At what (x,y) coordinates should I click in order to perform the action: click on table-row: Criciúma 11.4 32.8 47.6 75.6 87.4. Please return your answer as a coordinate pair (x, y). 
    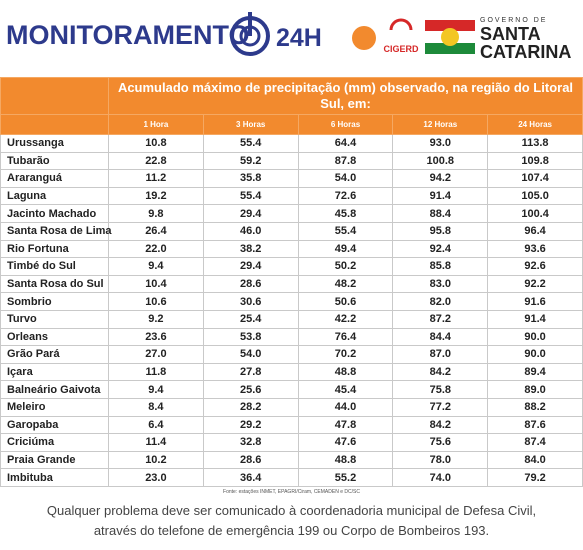
    Looking at the image, I should click on (291, 442).